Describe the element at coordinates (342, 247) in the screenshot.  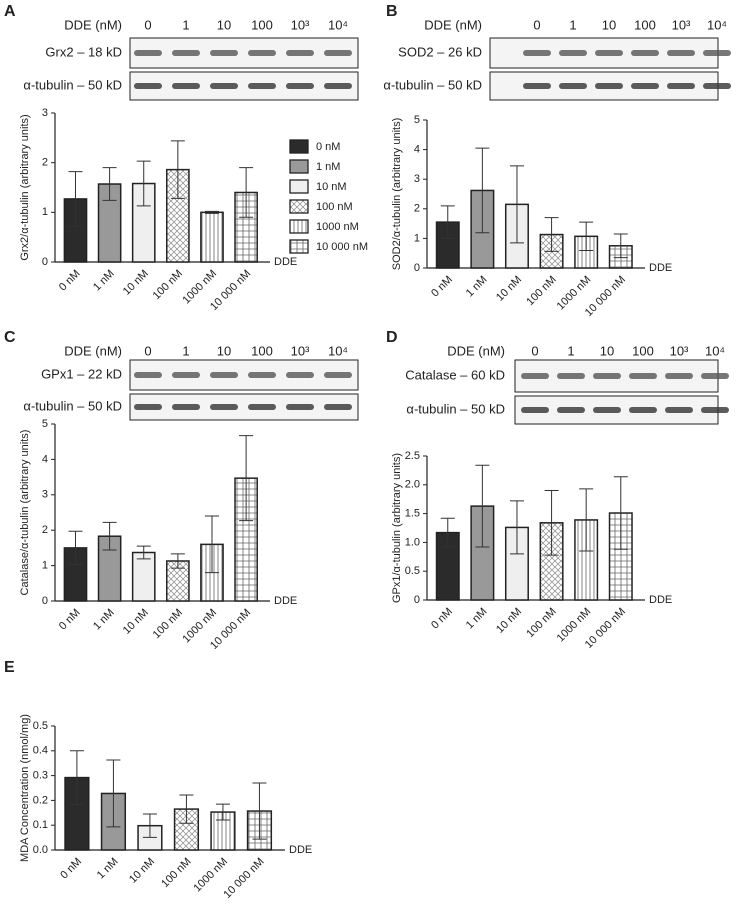
I see `legend-label: 10 000 nM` at that location.